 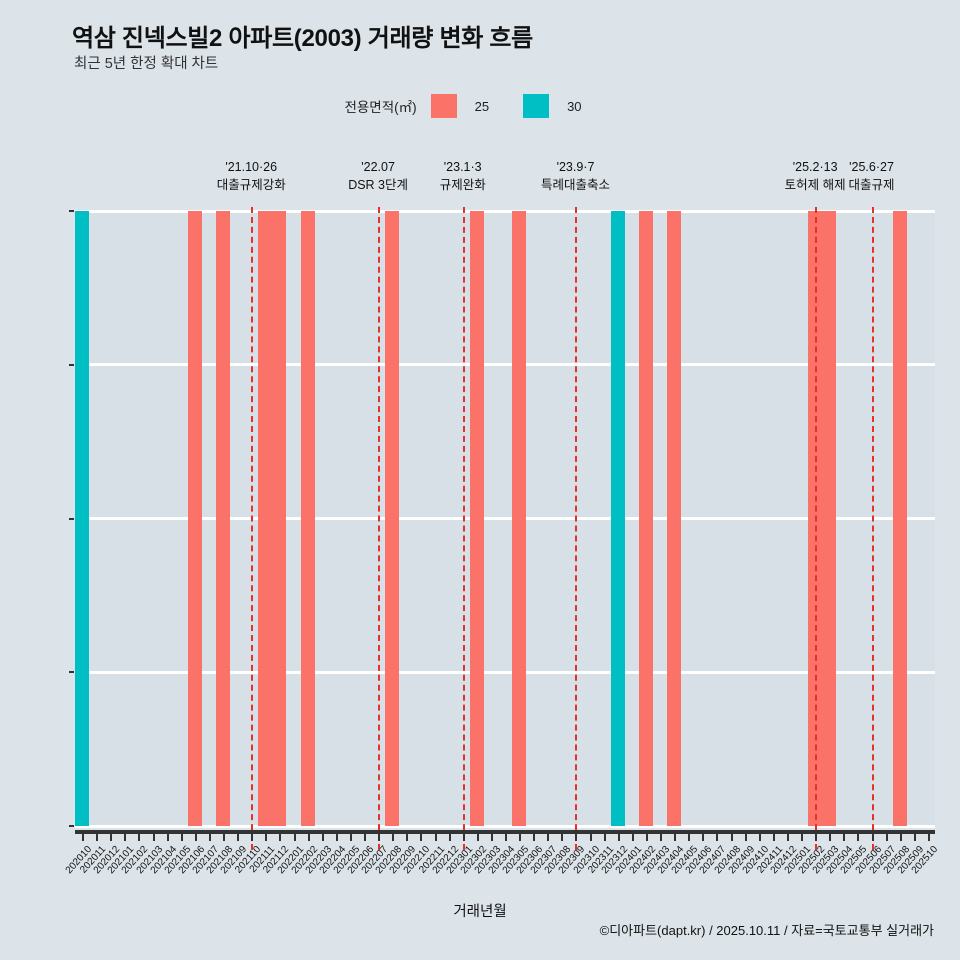 What do you see at coordinates (146, 64) in the screenshot?
I see `chart-subtitle: 최근 5년 한정 확대 차트` at bounding box center [146, 64].